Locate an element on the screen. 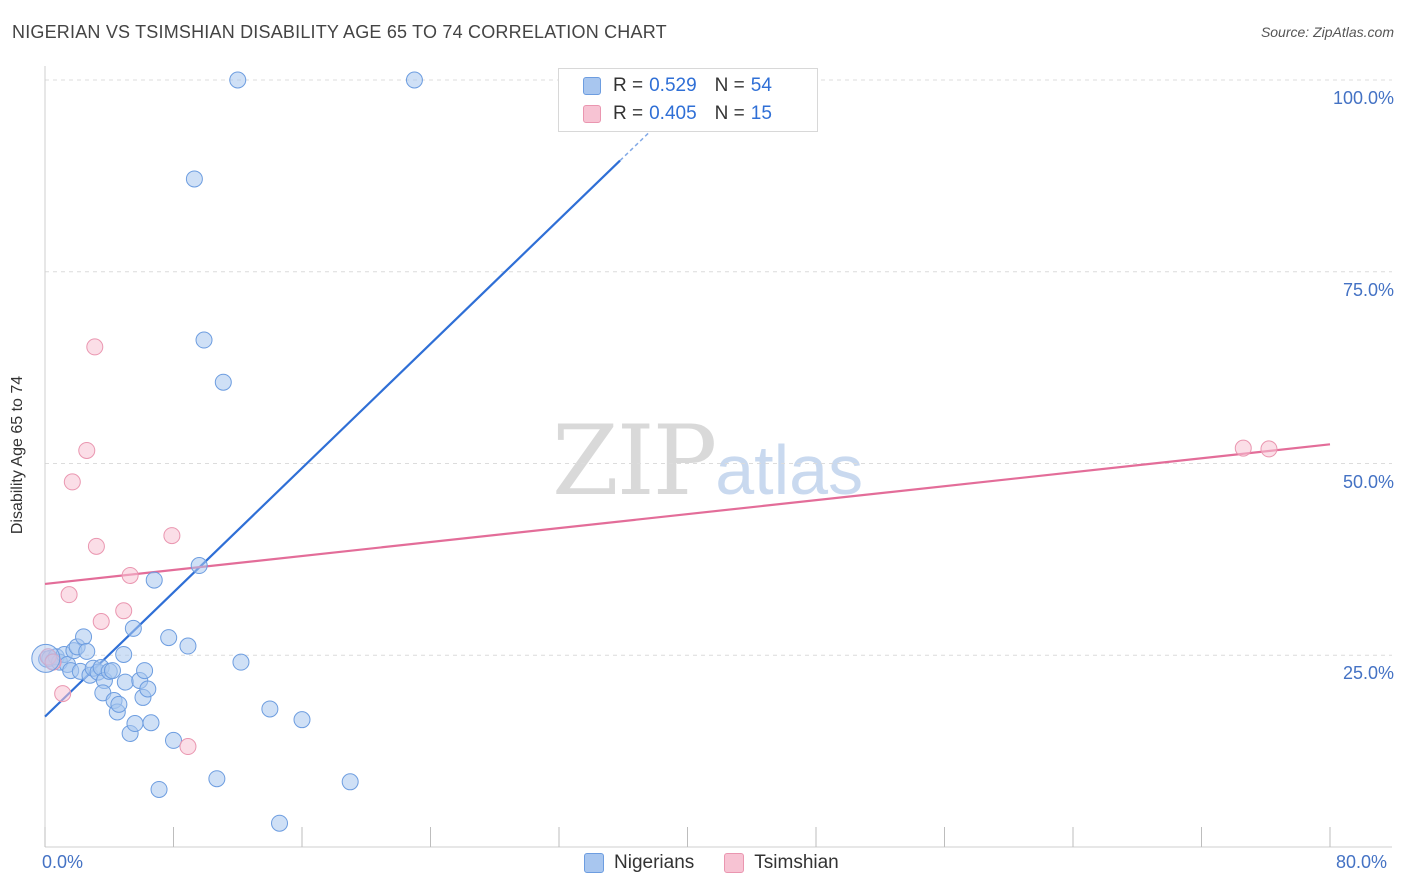  y-tick-label: 75.0% is located at coordinates (1368, 289).